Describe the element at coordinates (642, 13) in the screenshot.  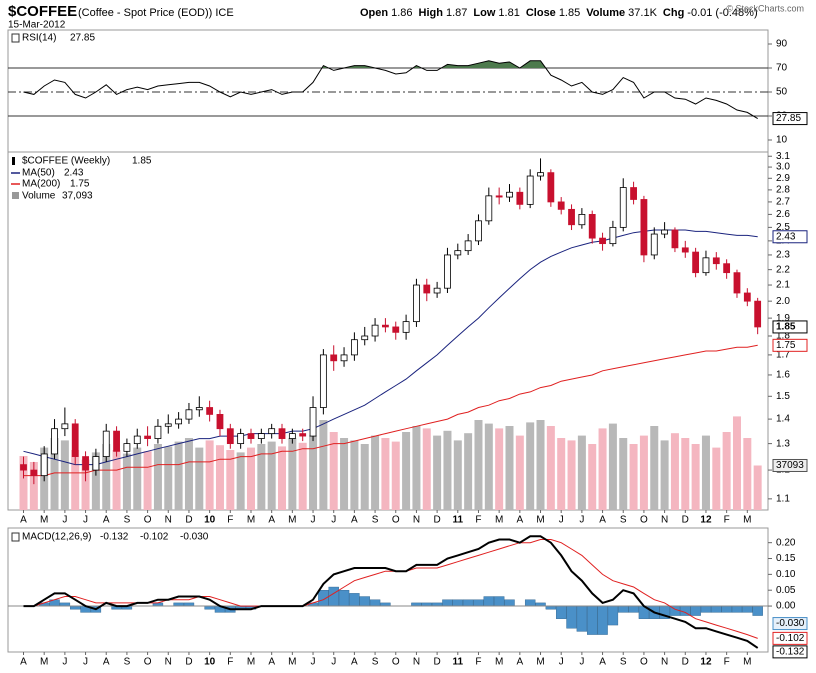
I see `quote-value: 37.1K` at that location.